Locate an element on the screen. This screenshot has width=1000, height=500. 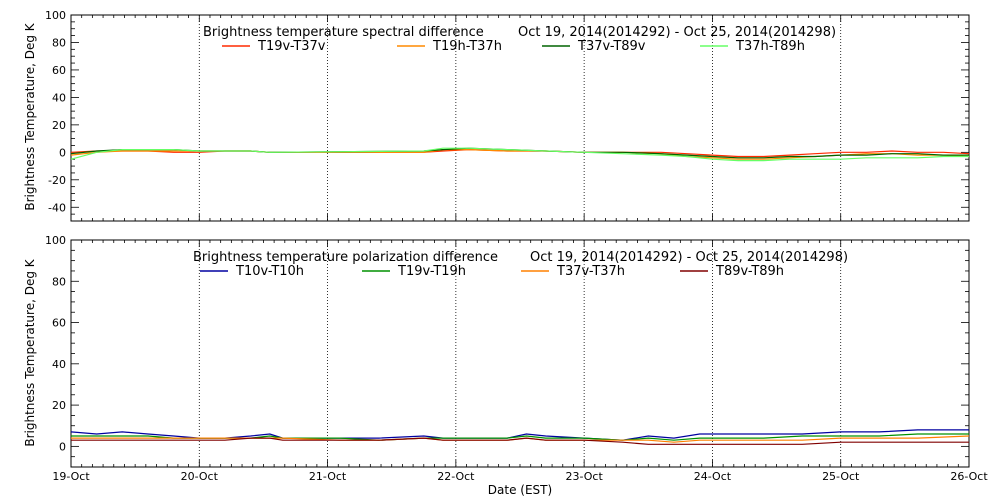
y-tick-label: -20 is located at coordinates (57, 180).